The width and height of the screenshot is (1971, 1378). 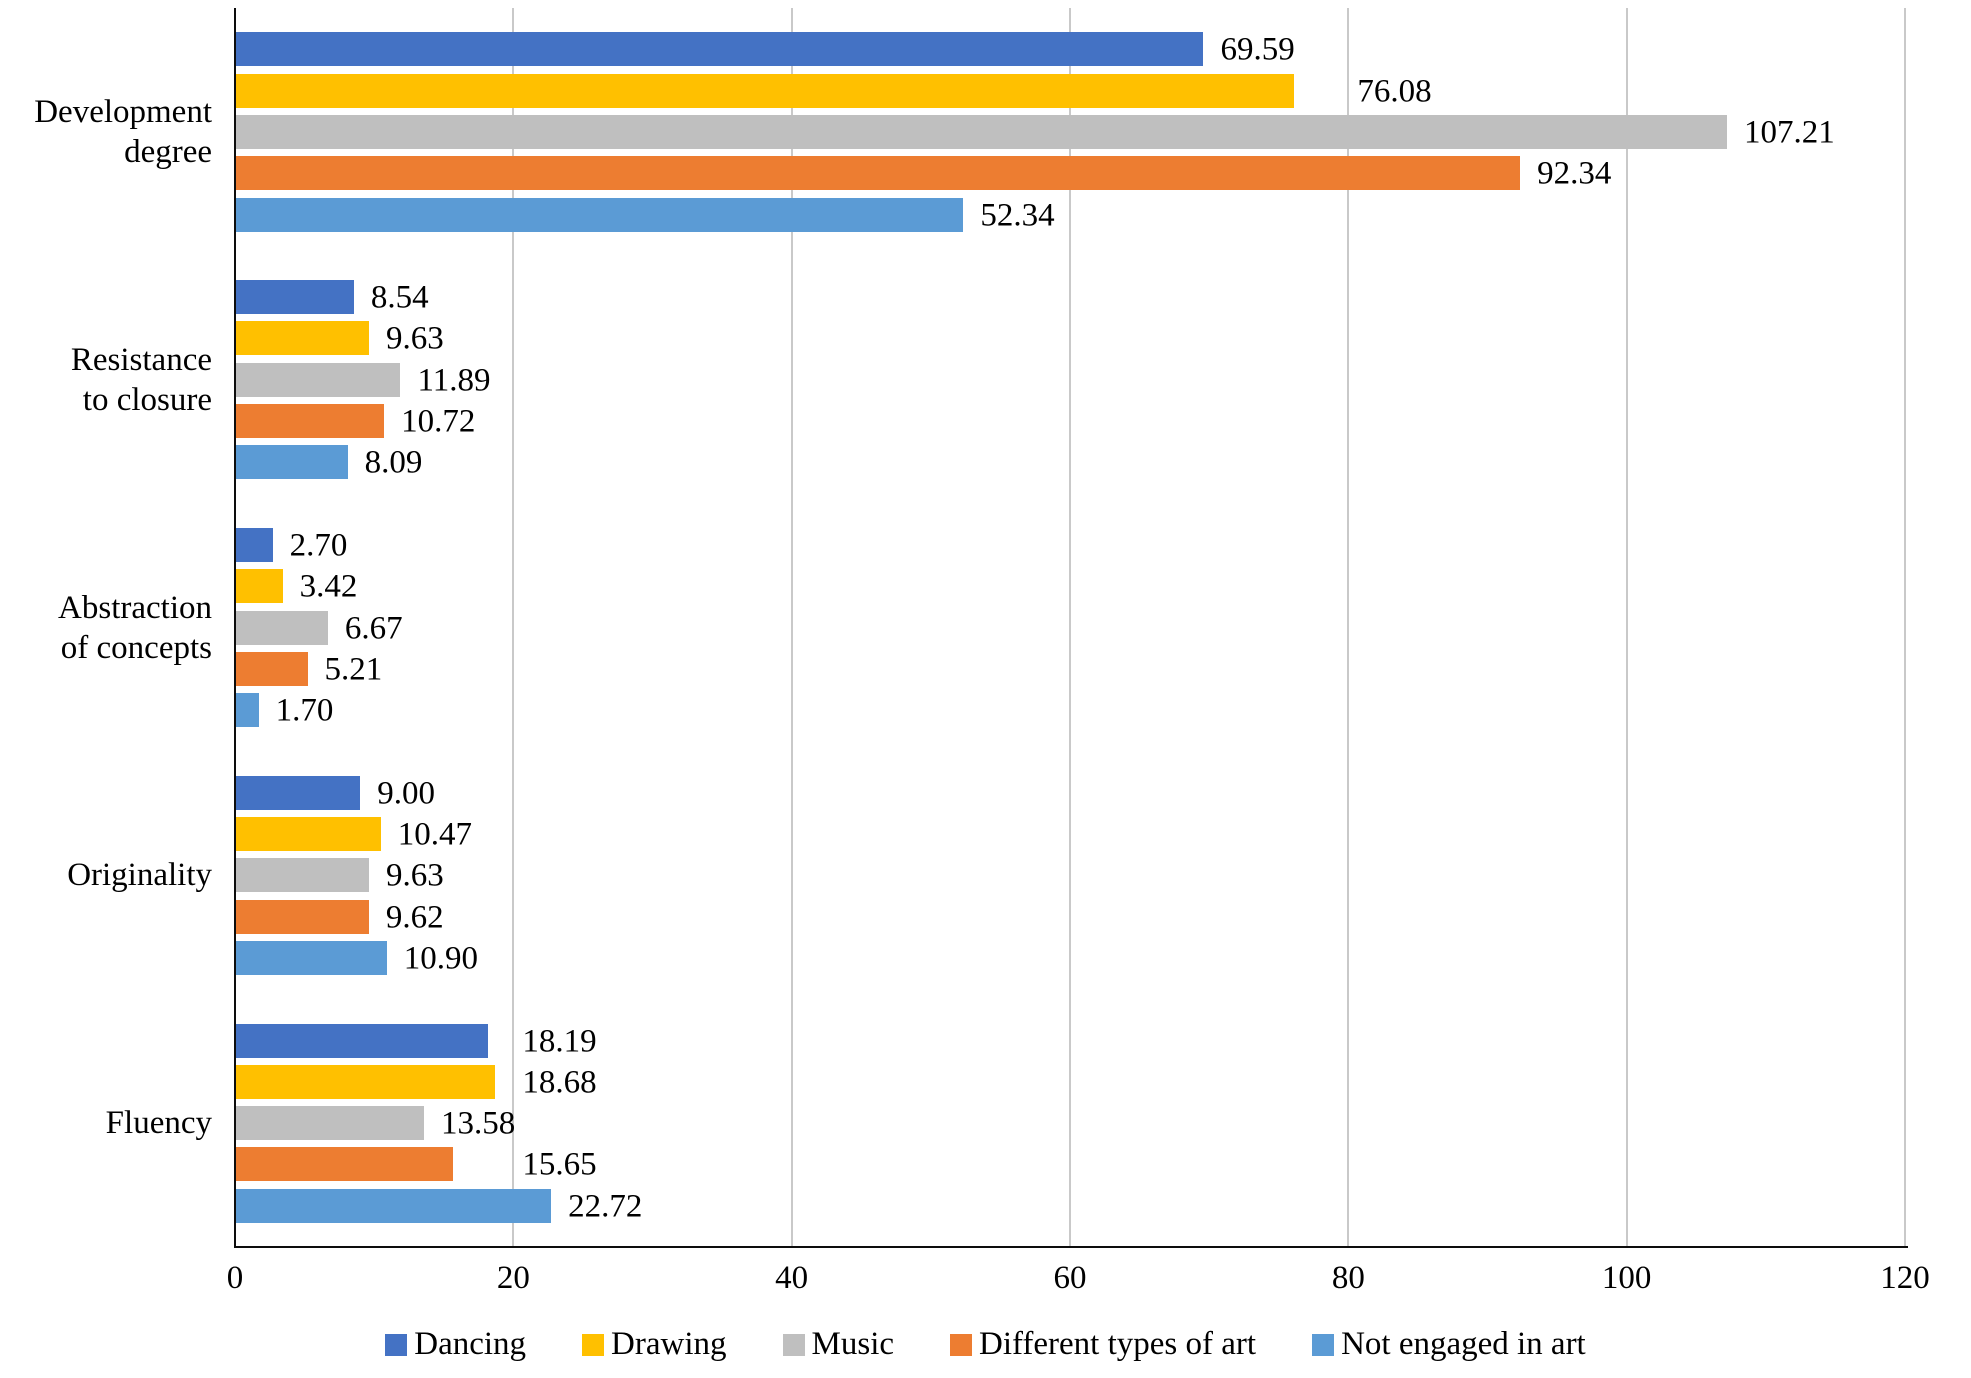 I want to click on legend-label: Drawing, so click(x=669, y=1344).